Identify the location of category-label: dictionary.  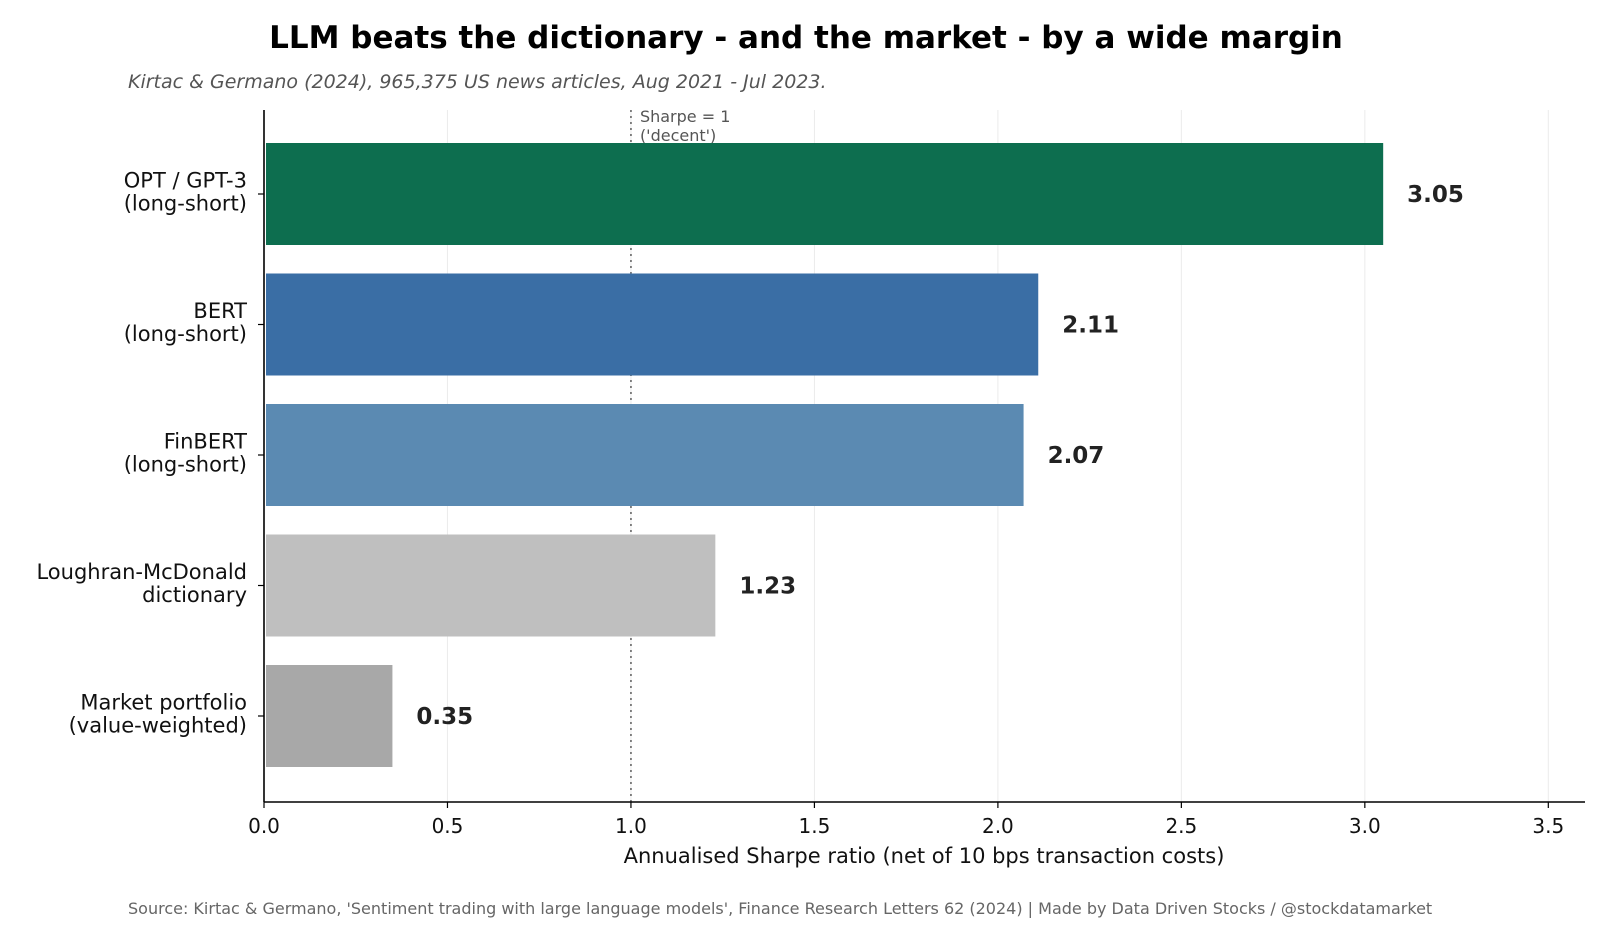
(194, 595).